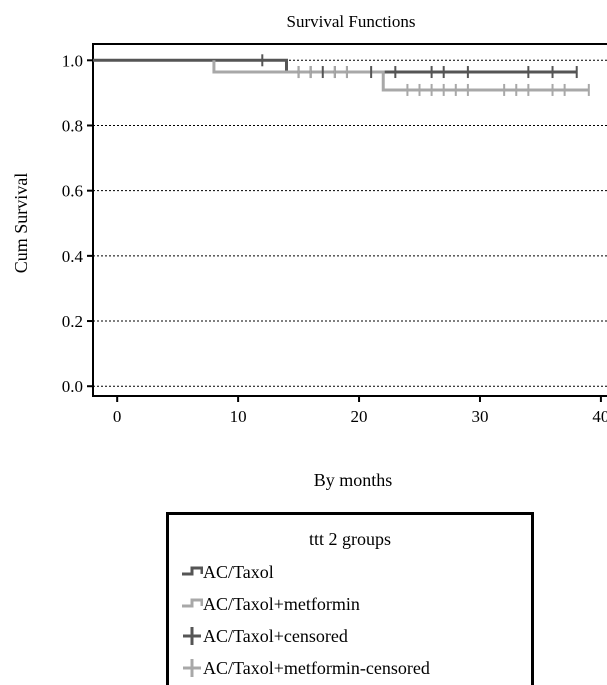 The height and width of the screenshot is (685, 607). Describe the element at coordinates (281, 603) in the screenshot. I see `legend-item-label: AC/Taxol+metformin` at that location.